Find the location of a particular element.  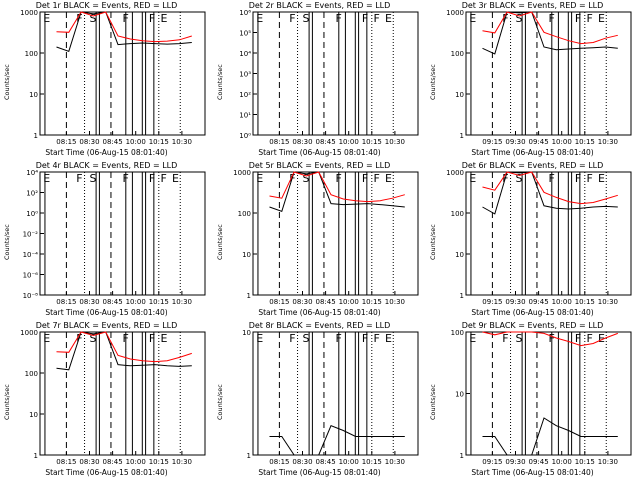

panel-title: Det 4r BLACK = Events, RED = LLD is located at coordinates (106, 165).